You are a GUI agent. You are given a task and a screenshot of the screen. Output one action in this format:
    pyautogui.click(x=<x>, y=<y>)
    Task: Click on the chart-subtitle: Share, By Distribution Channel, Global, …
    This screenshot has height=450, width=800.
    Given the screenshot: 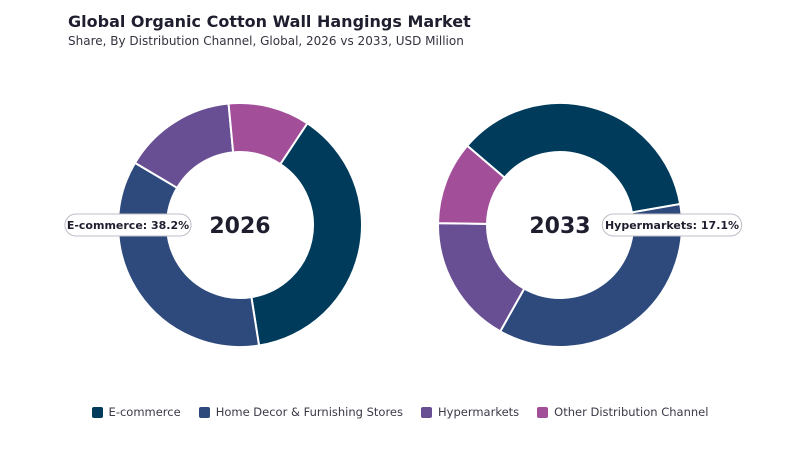 What is the action you would take?
    pyautogui.click(x=266, y=41)
    